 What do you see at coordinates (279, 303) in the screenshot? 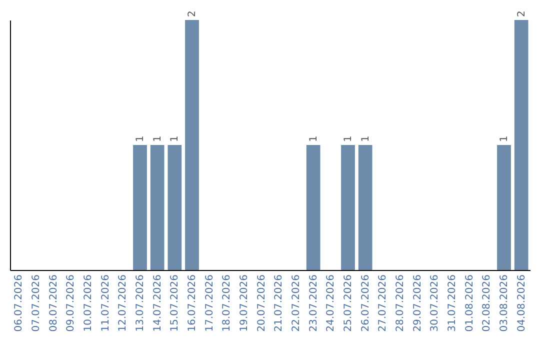
I see `x-tick-label: 21.07.2026` at bounding box center [279, 303].